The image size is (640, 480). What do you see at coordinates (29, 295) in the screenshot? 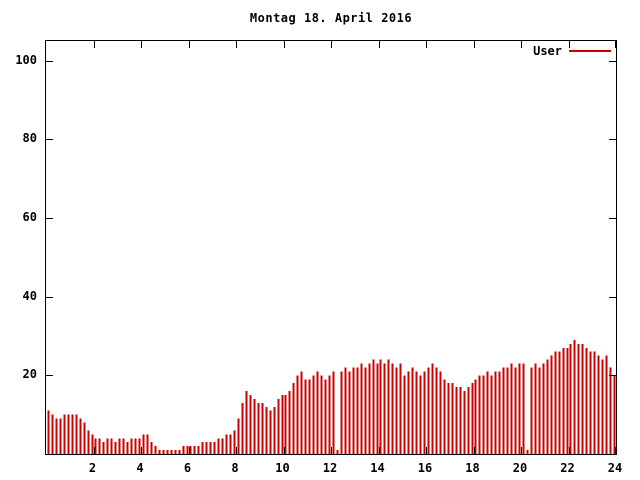
I see `y-tick-label: 40` at bounding box center [29, 295].